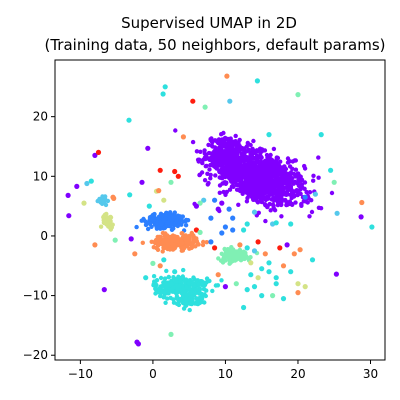 This screenshot has width=400, height=400. Describe the element at coordinates (297, 374) in the screenshot. I see `x-tick-label: 20` at that location.